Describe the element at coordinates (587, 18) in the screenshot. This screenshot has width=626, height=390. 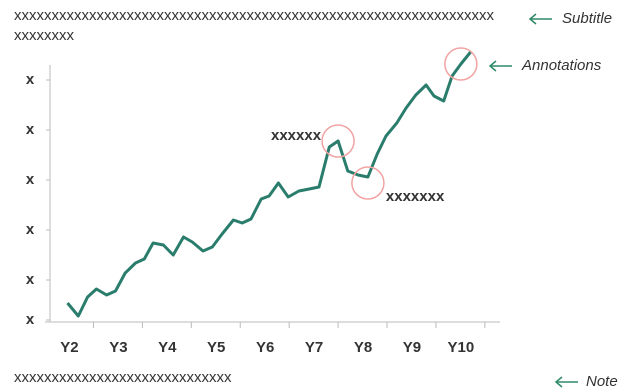
I see `guide-label: Subtitle` at that location.